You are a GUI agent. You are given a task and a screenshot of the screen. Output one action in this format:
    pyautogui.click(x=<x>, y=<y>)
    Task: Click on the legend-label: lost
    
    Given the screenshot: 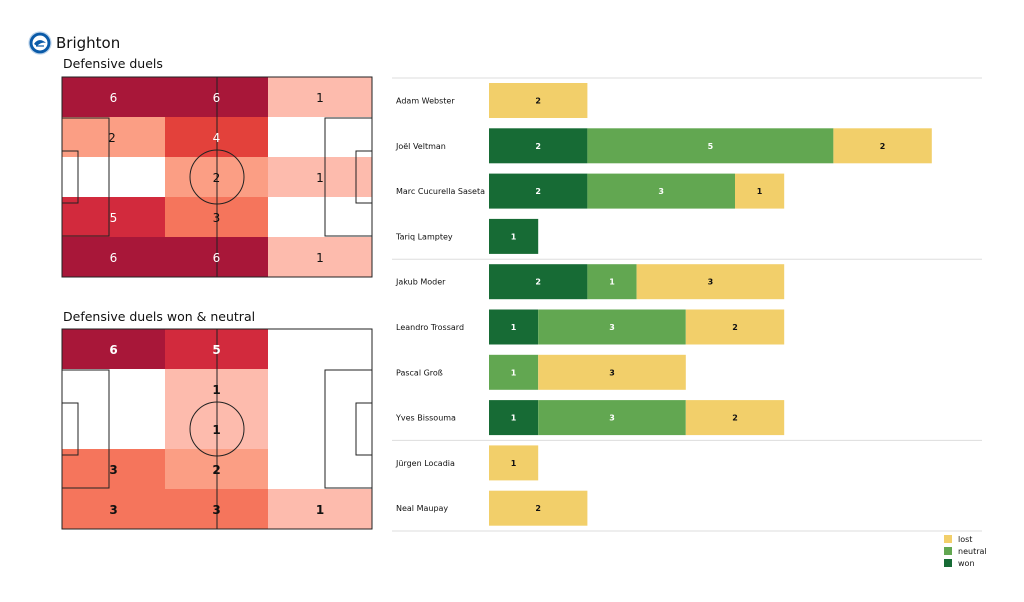 What is the action you would take?
    pyautogui.click(x=965, y=539)
    